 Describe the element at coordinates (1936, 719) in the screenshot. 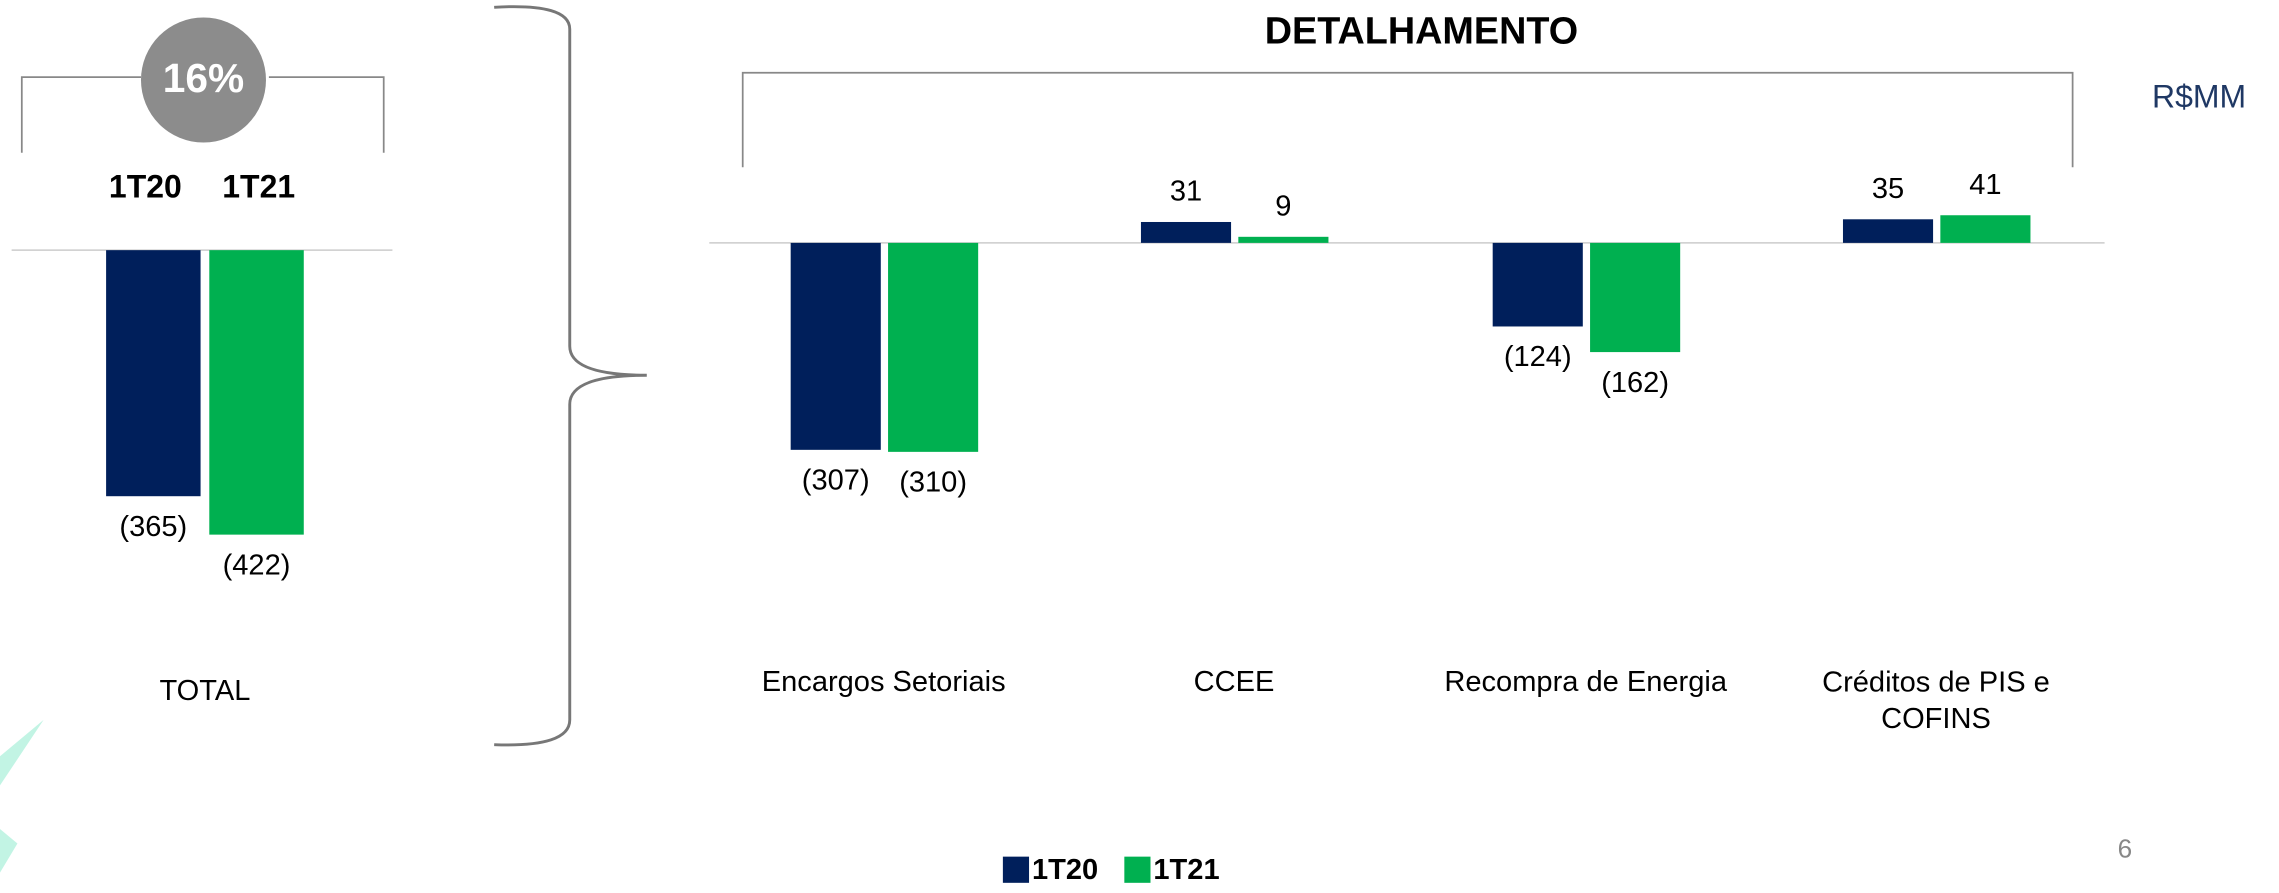

I see `label-line: COFINS` at that location.